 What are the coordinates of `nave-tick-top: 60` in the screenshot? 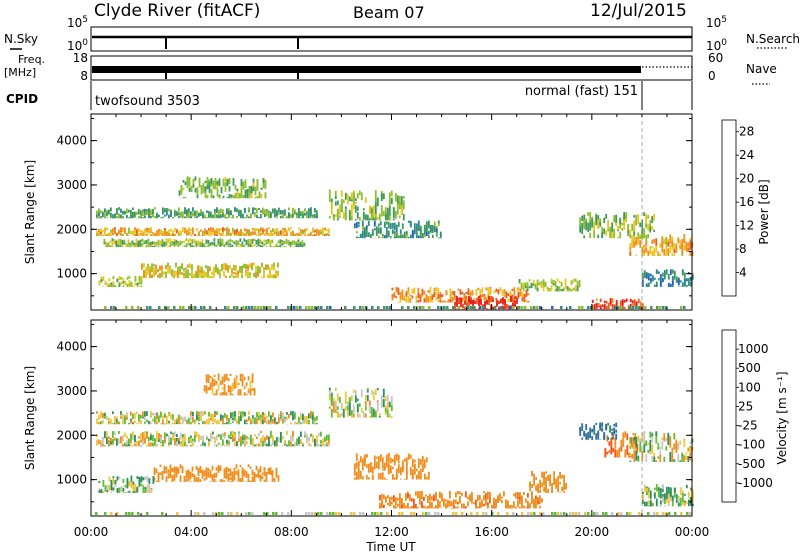 It's located at (715, 58).